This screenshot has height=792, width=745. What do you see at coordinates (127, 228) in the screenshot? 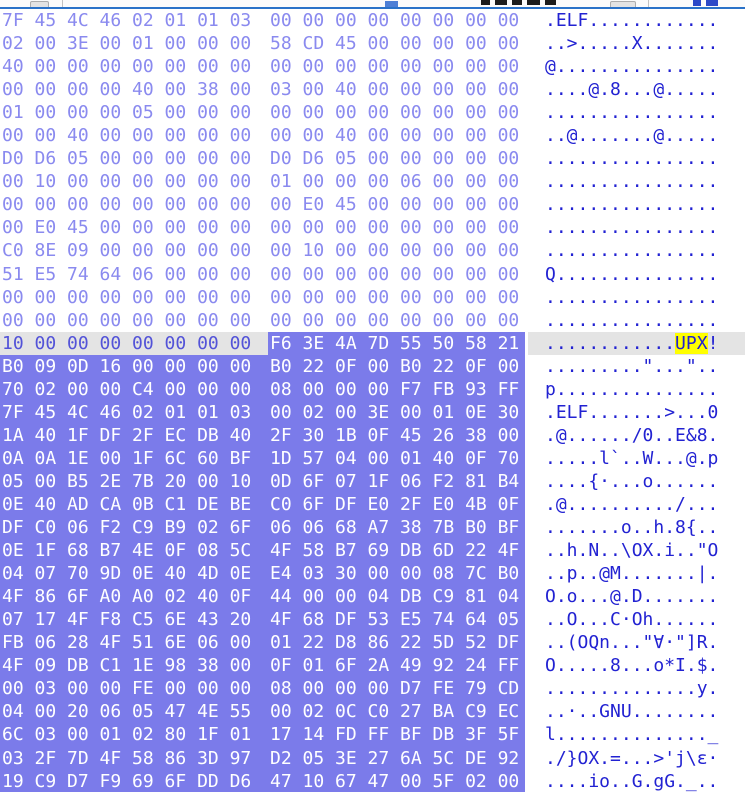
I see `hex-bytes-left: 00 E0 45 00 00 00 00 00` at bounding box center [127, 228].